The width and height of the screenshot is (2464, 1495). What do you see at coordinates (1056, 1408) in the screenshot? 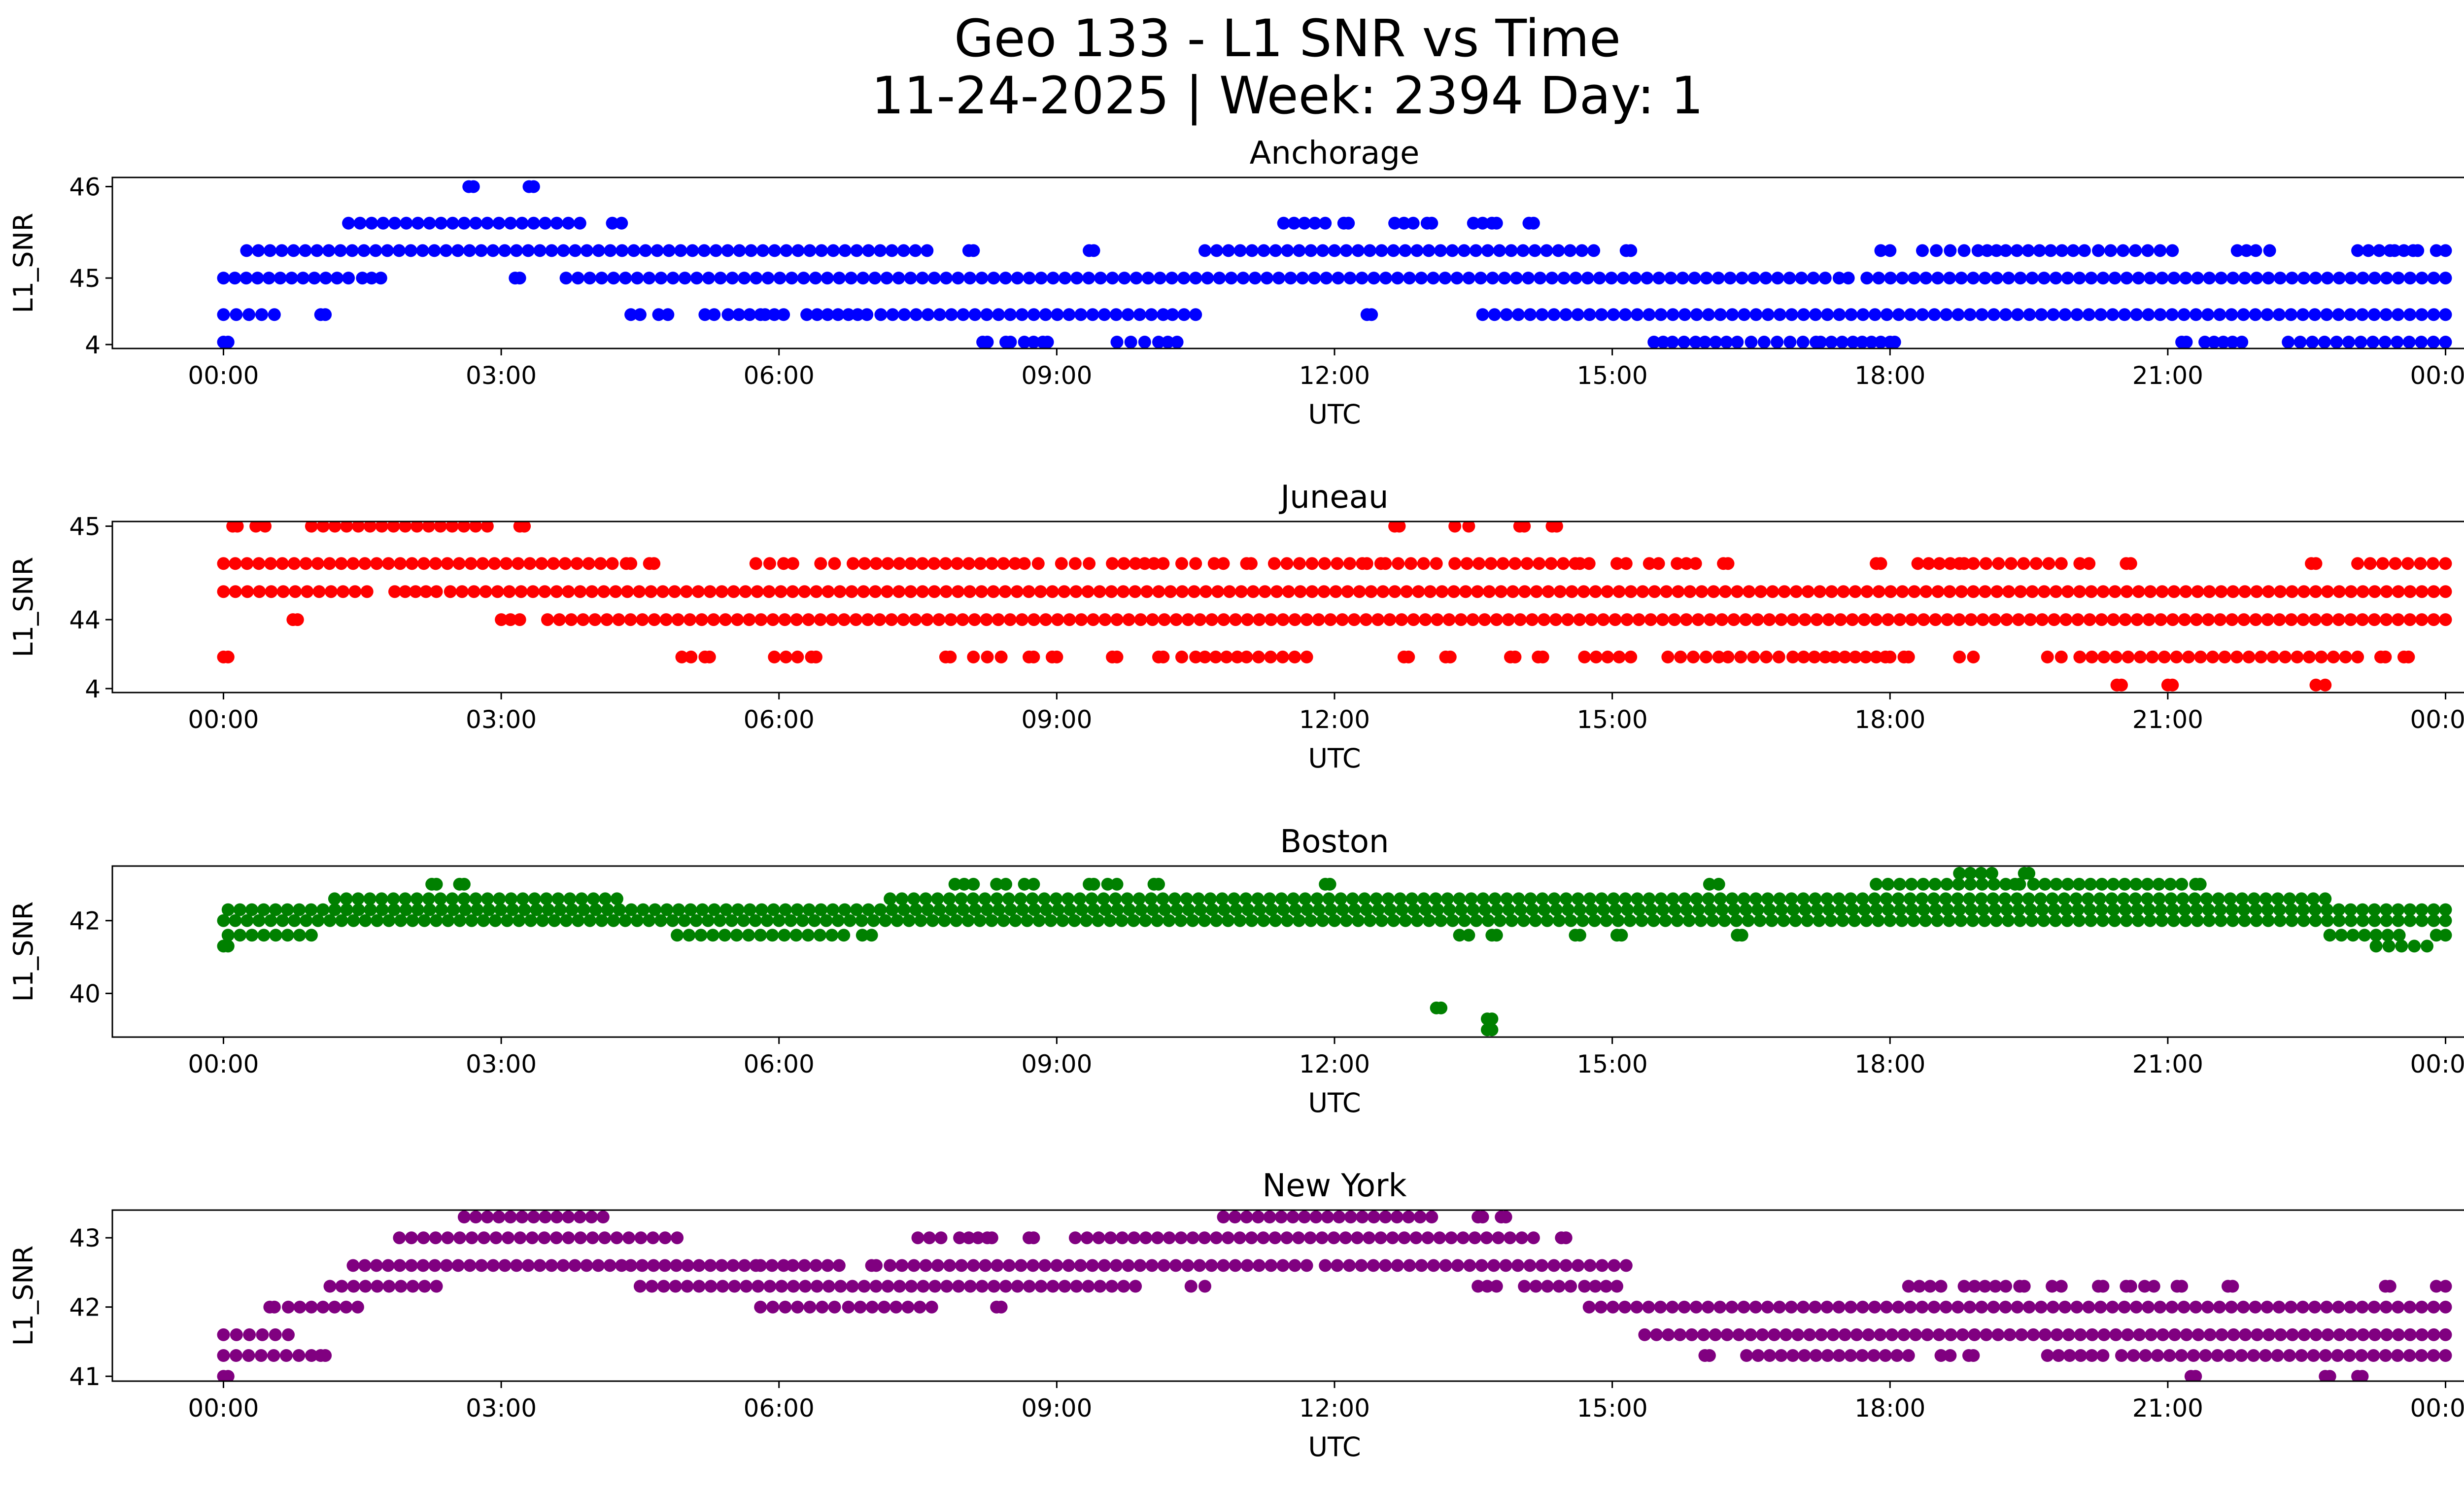
I see `x-tick-label: 09:00` at bounding box center [1056, 1408].